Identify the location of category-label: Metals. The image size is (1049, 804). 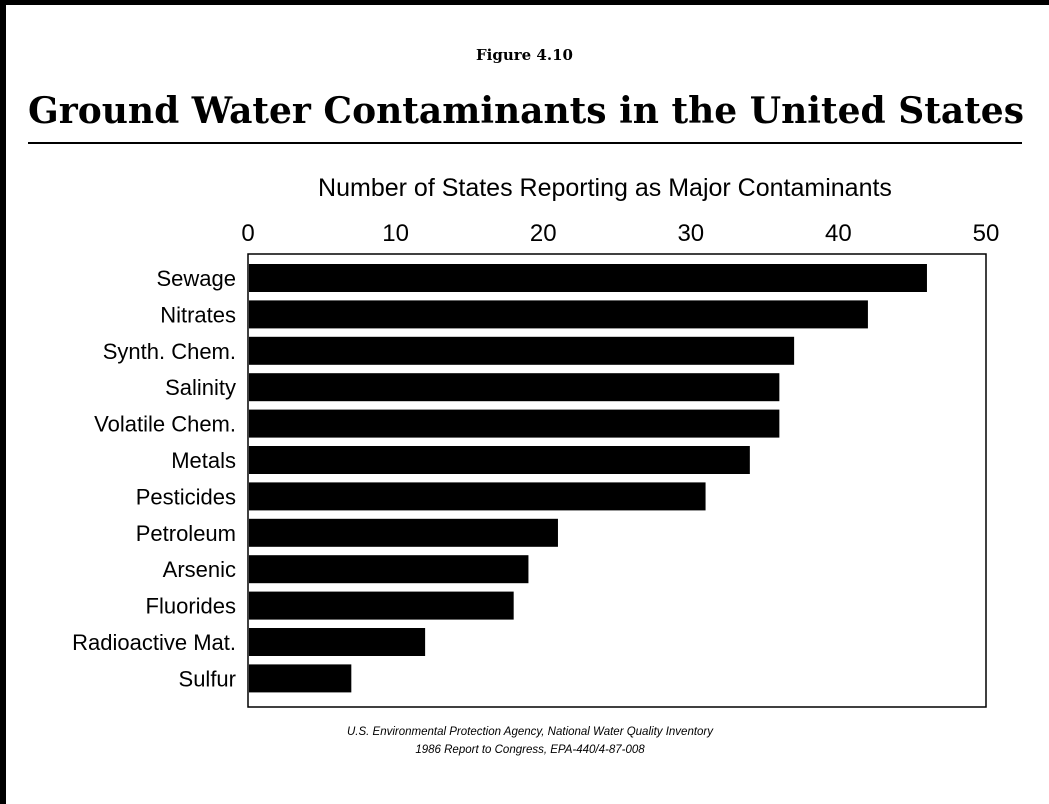
(203, 460).